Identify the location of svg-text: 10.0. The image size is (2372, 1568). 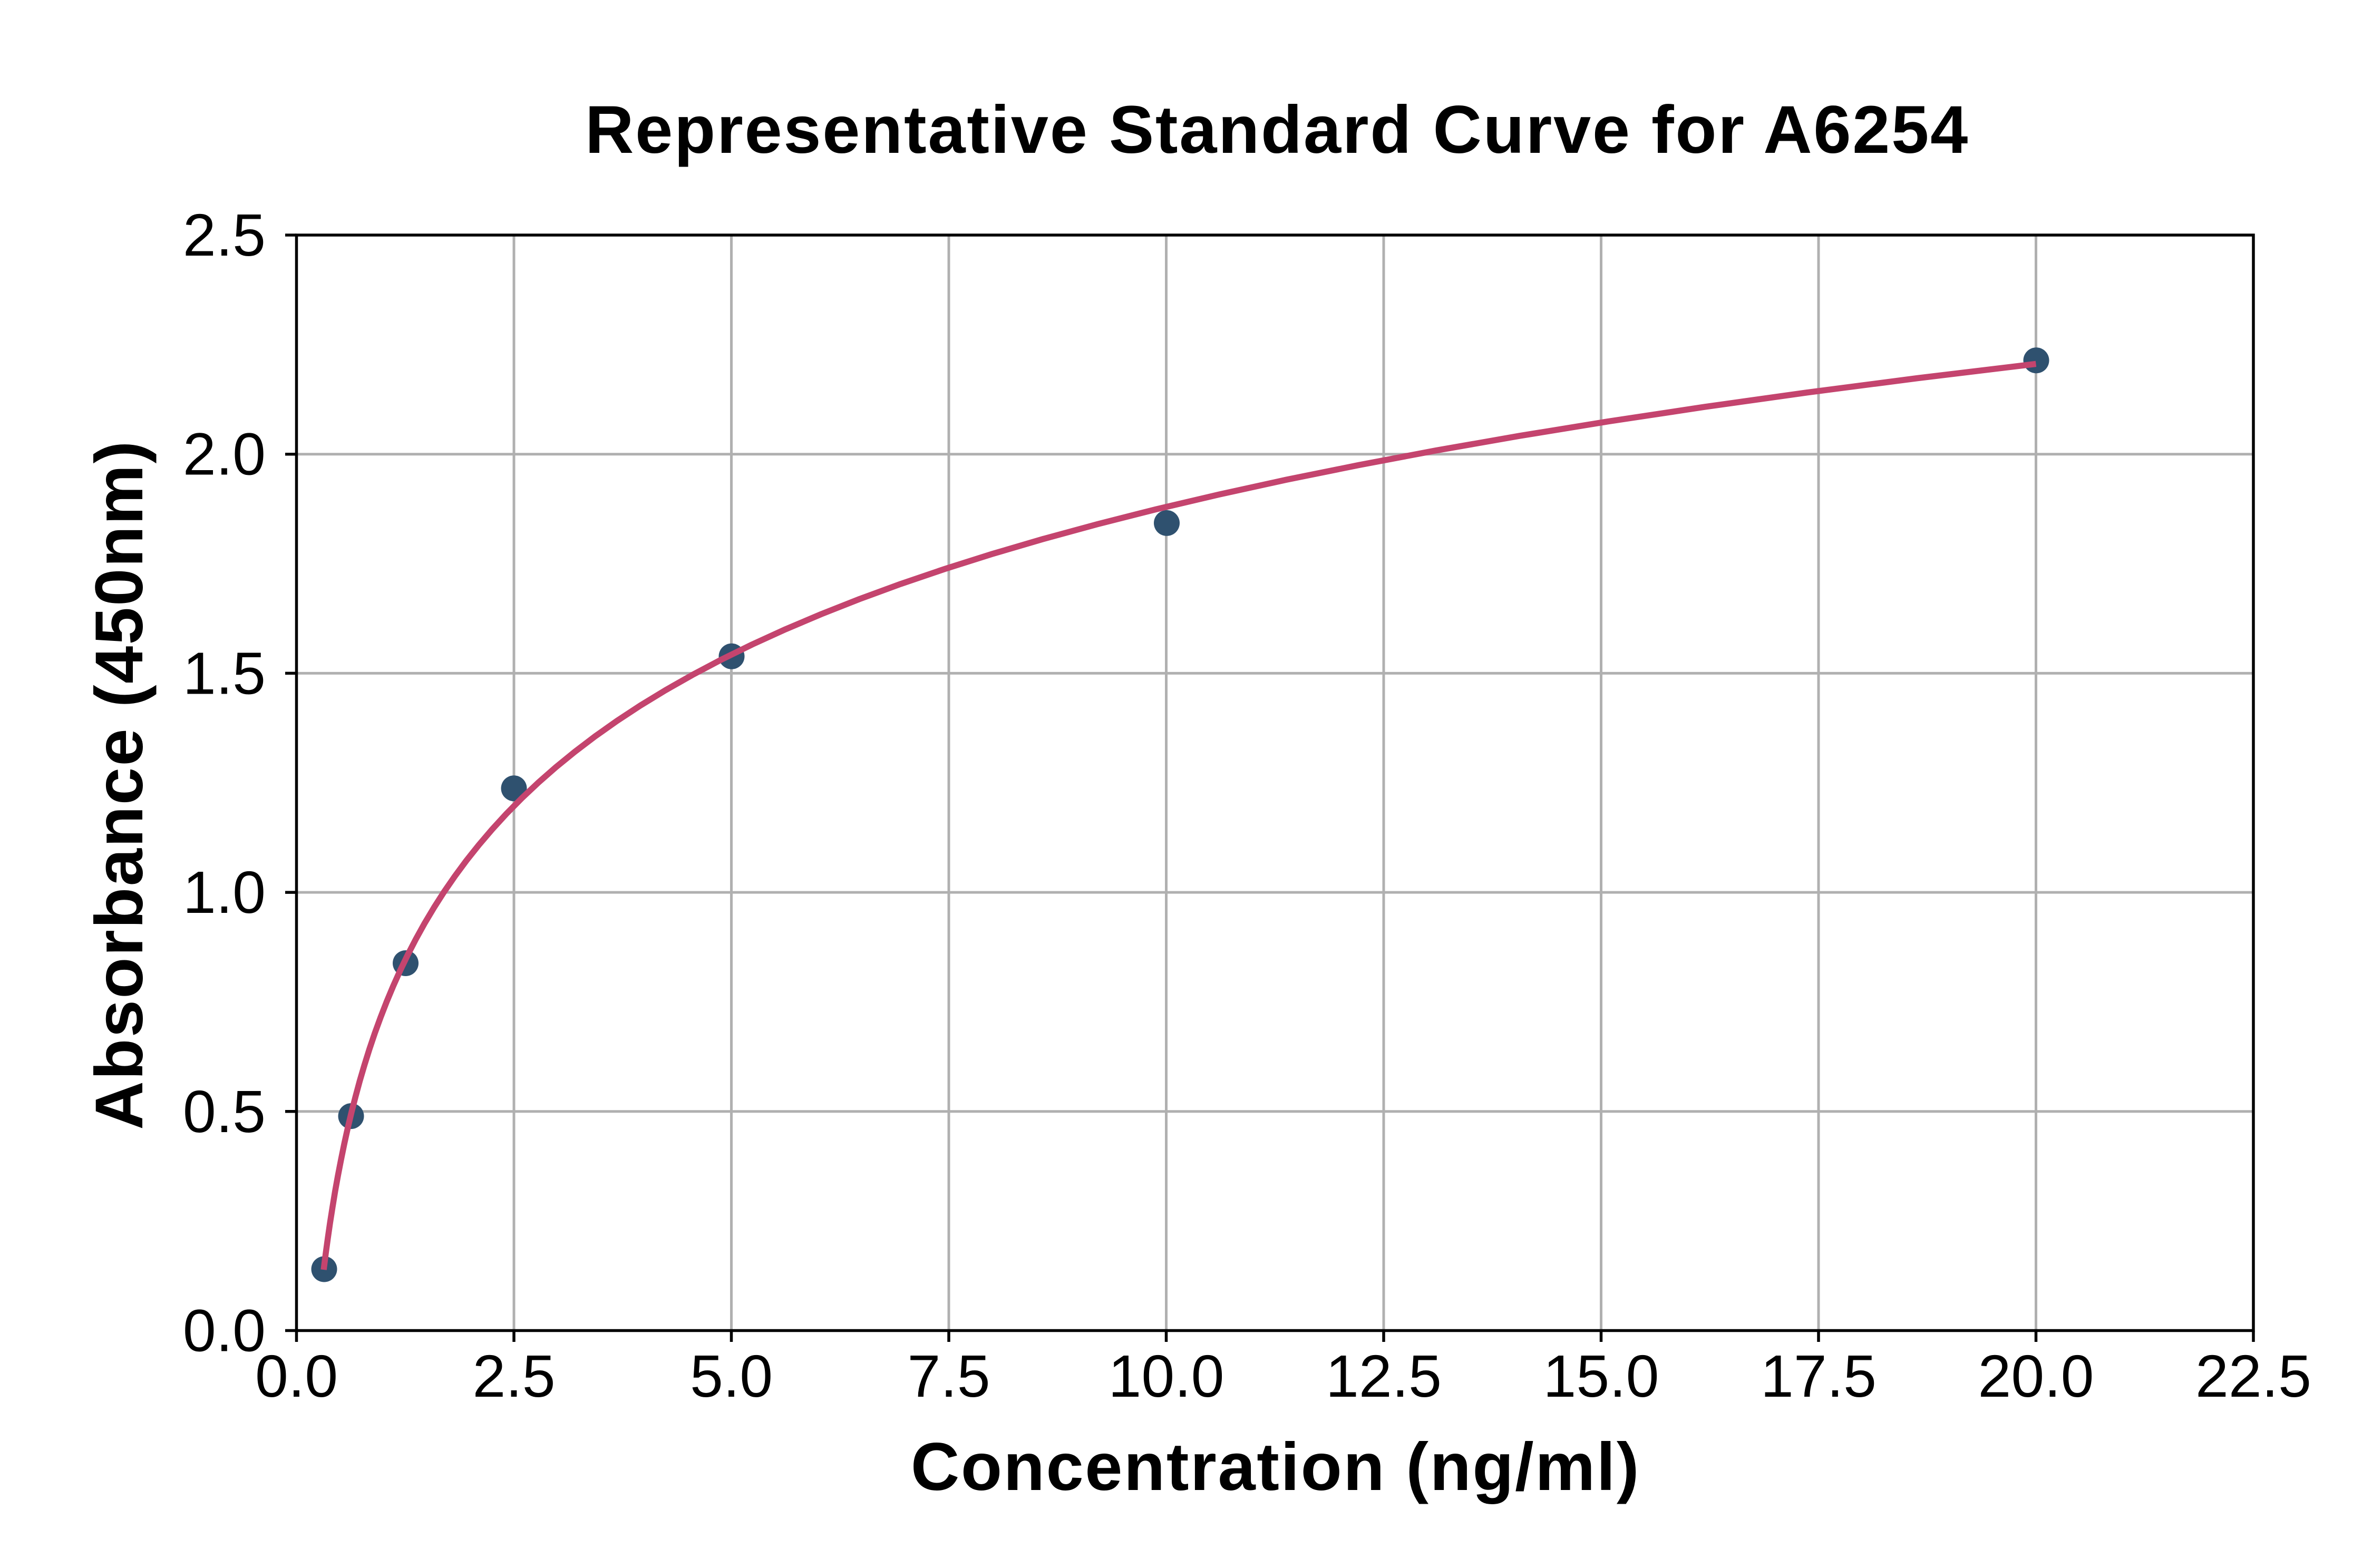
(1166, 1376).